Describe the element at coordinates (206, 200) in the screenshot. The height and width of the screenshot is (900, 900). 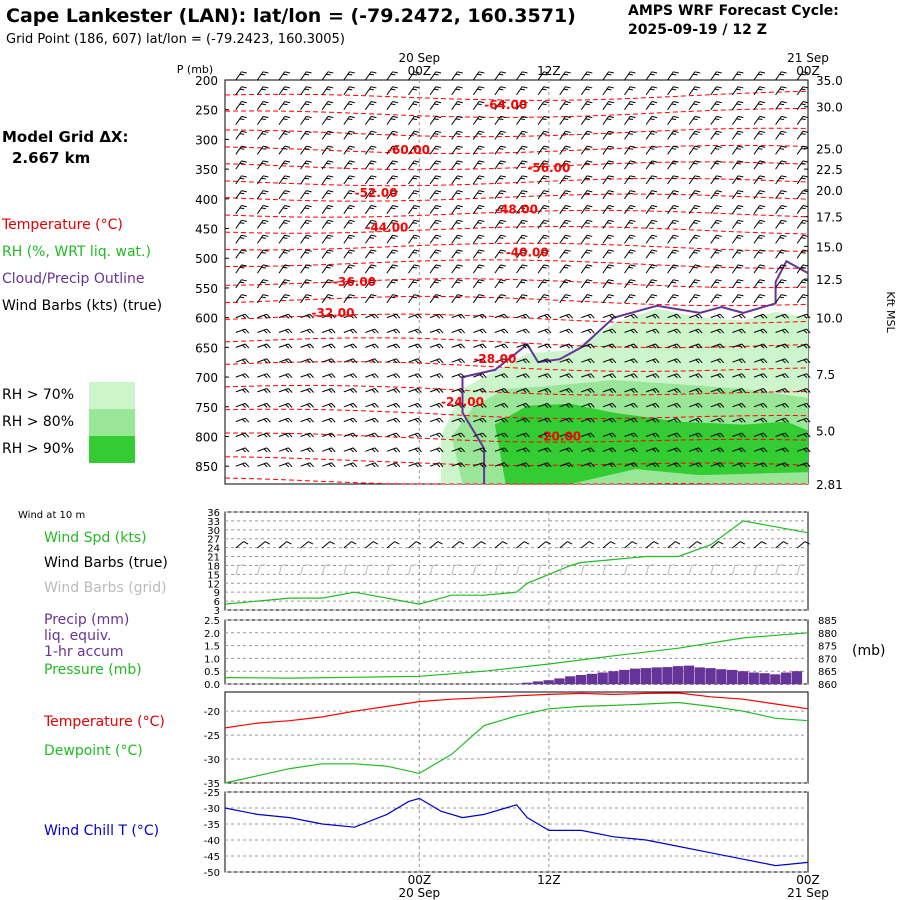
I see `pressure-tick: 400` at that location.